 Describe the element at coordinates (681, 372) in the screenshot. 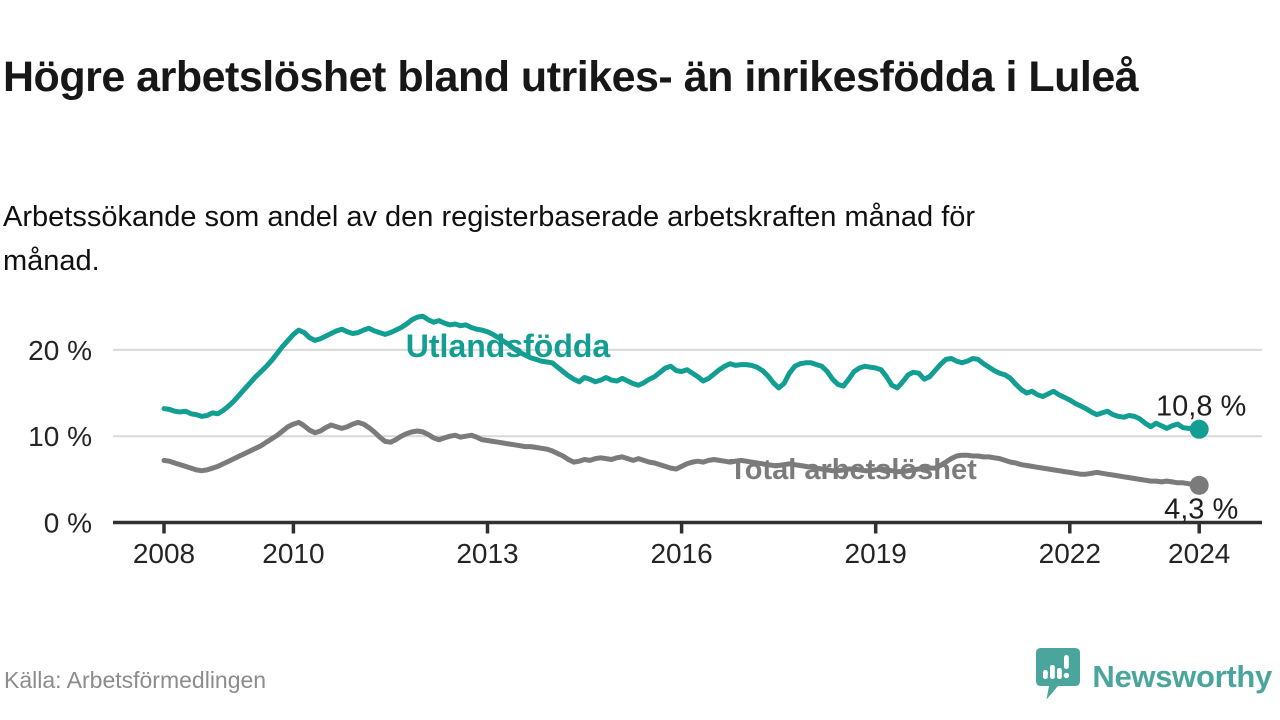

I see `series-line-utlandsfodda` at that location.